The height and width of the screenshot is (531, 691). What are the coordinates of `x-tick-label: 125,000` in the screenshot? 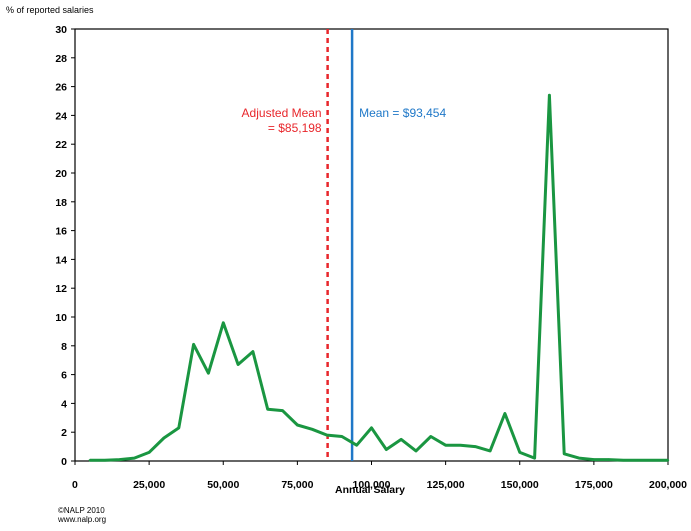 It's located at (446, 485).